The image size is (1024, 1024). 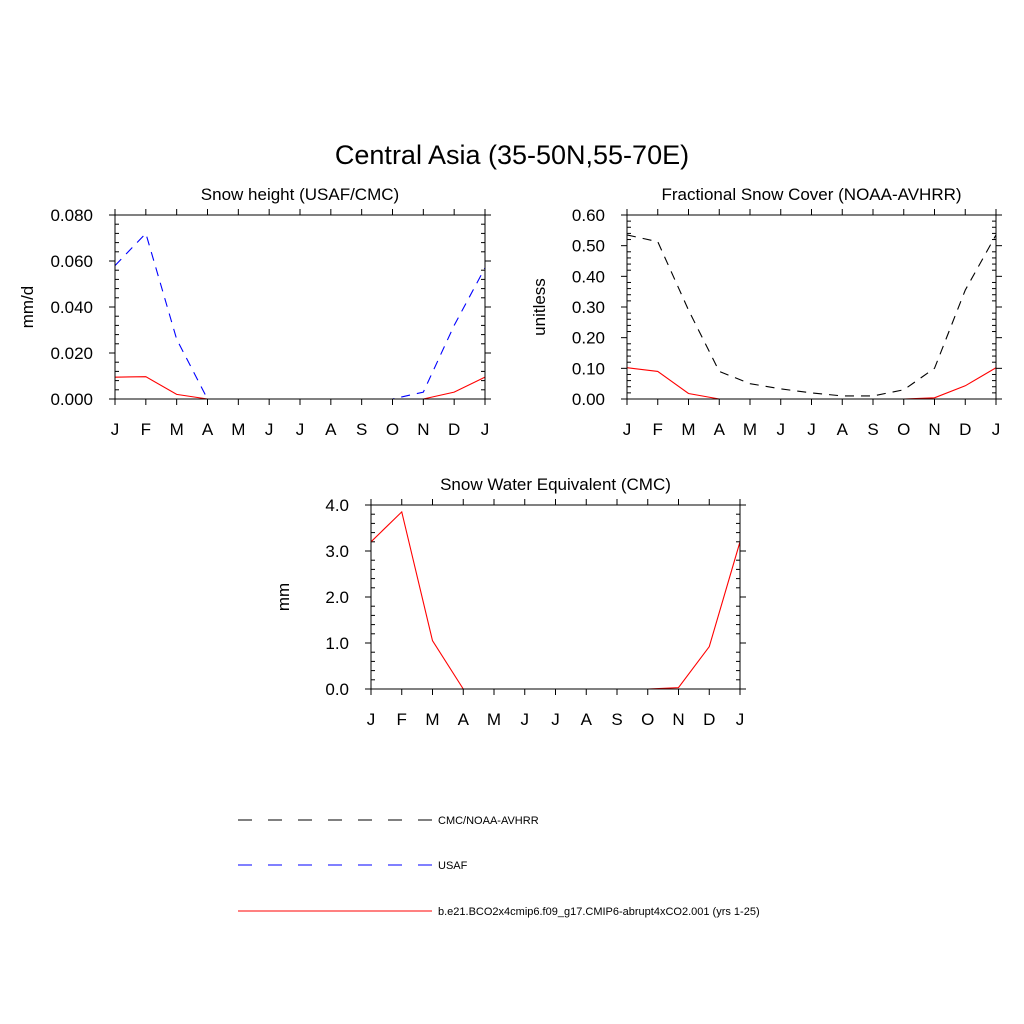 I want to click on series-line-usaf, so click(x=300, y=316).